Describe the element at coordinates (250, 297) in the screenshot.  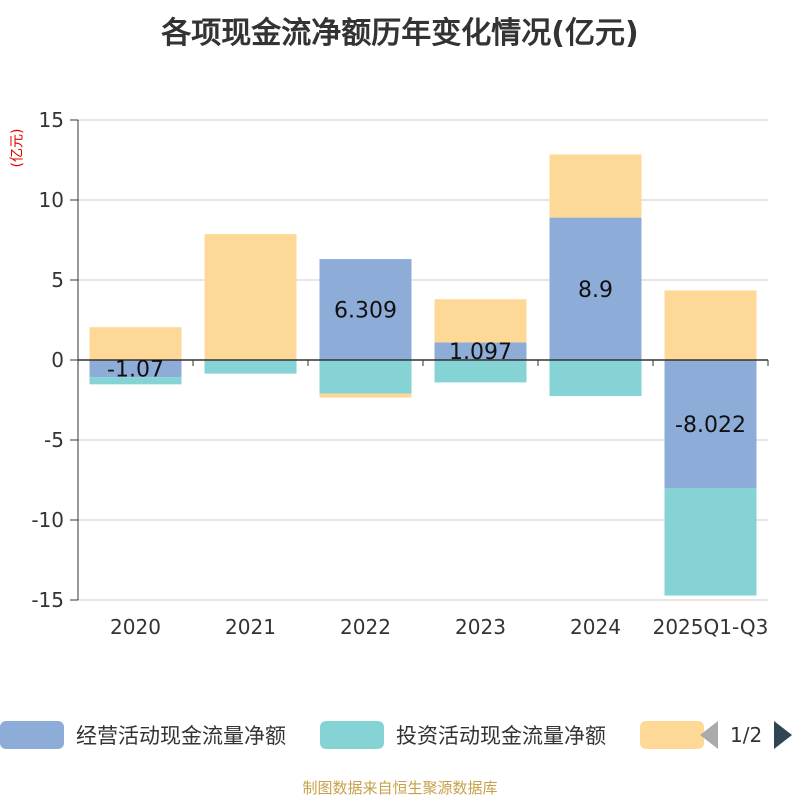
I see `bar-series2-2021` at that location.